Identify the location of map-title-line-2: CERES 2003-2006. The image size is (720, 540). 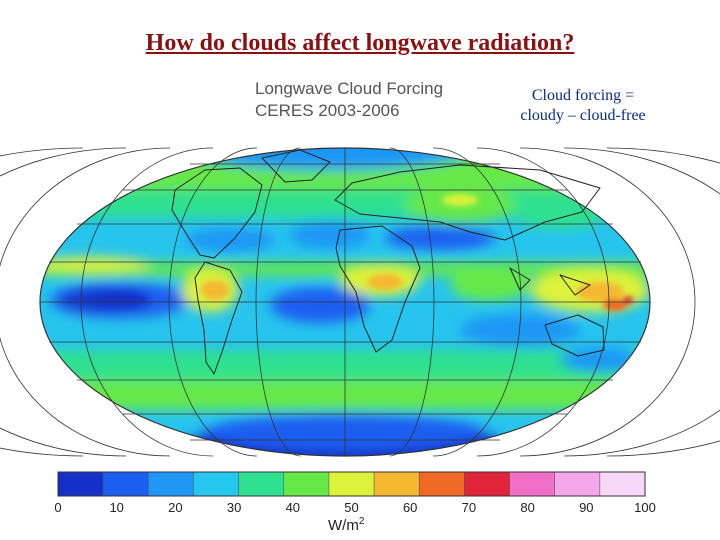
(327, 110).